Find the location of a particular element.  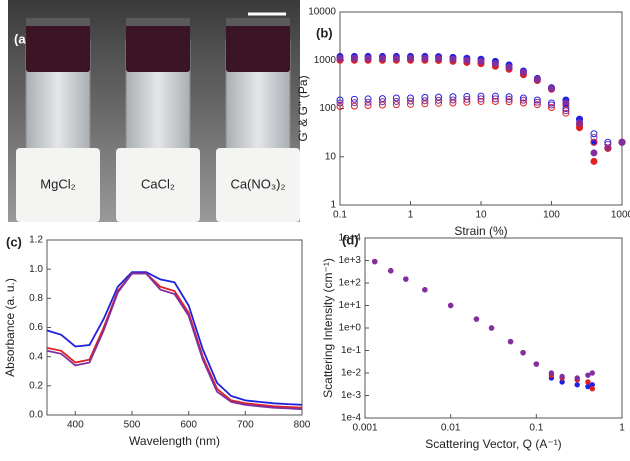

y-tick-label: 0.0 is located at coordinates (36, 415).